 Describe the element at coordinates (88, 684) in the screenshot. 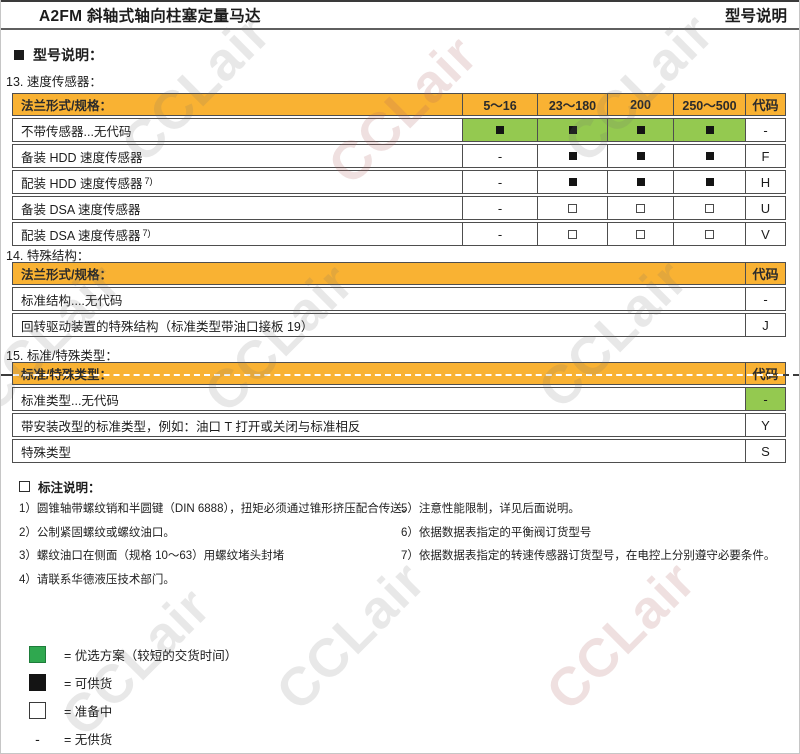

I see `legend-label: = 可供货` at that location.